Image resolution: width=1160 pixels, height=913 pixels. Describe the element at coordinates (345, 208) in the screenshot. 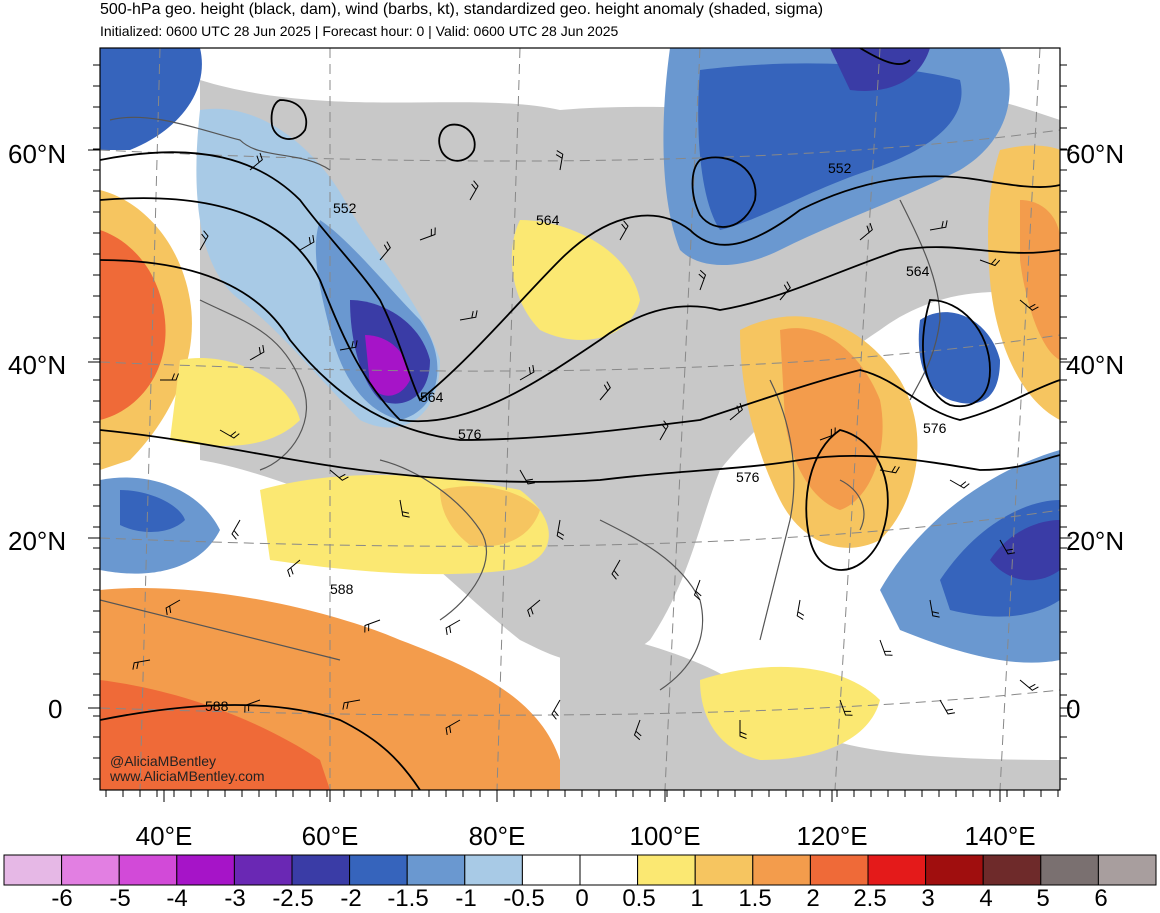

I see `contour-label: 552` at that location.